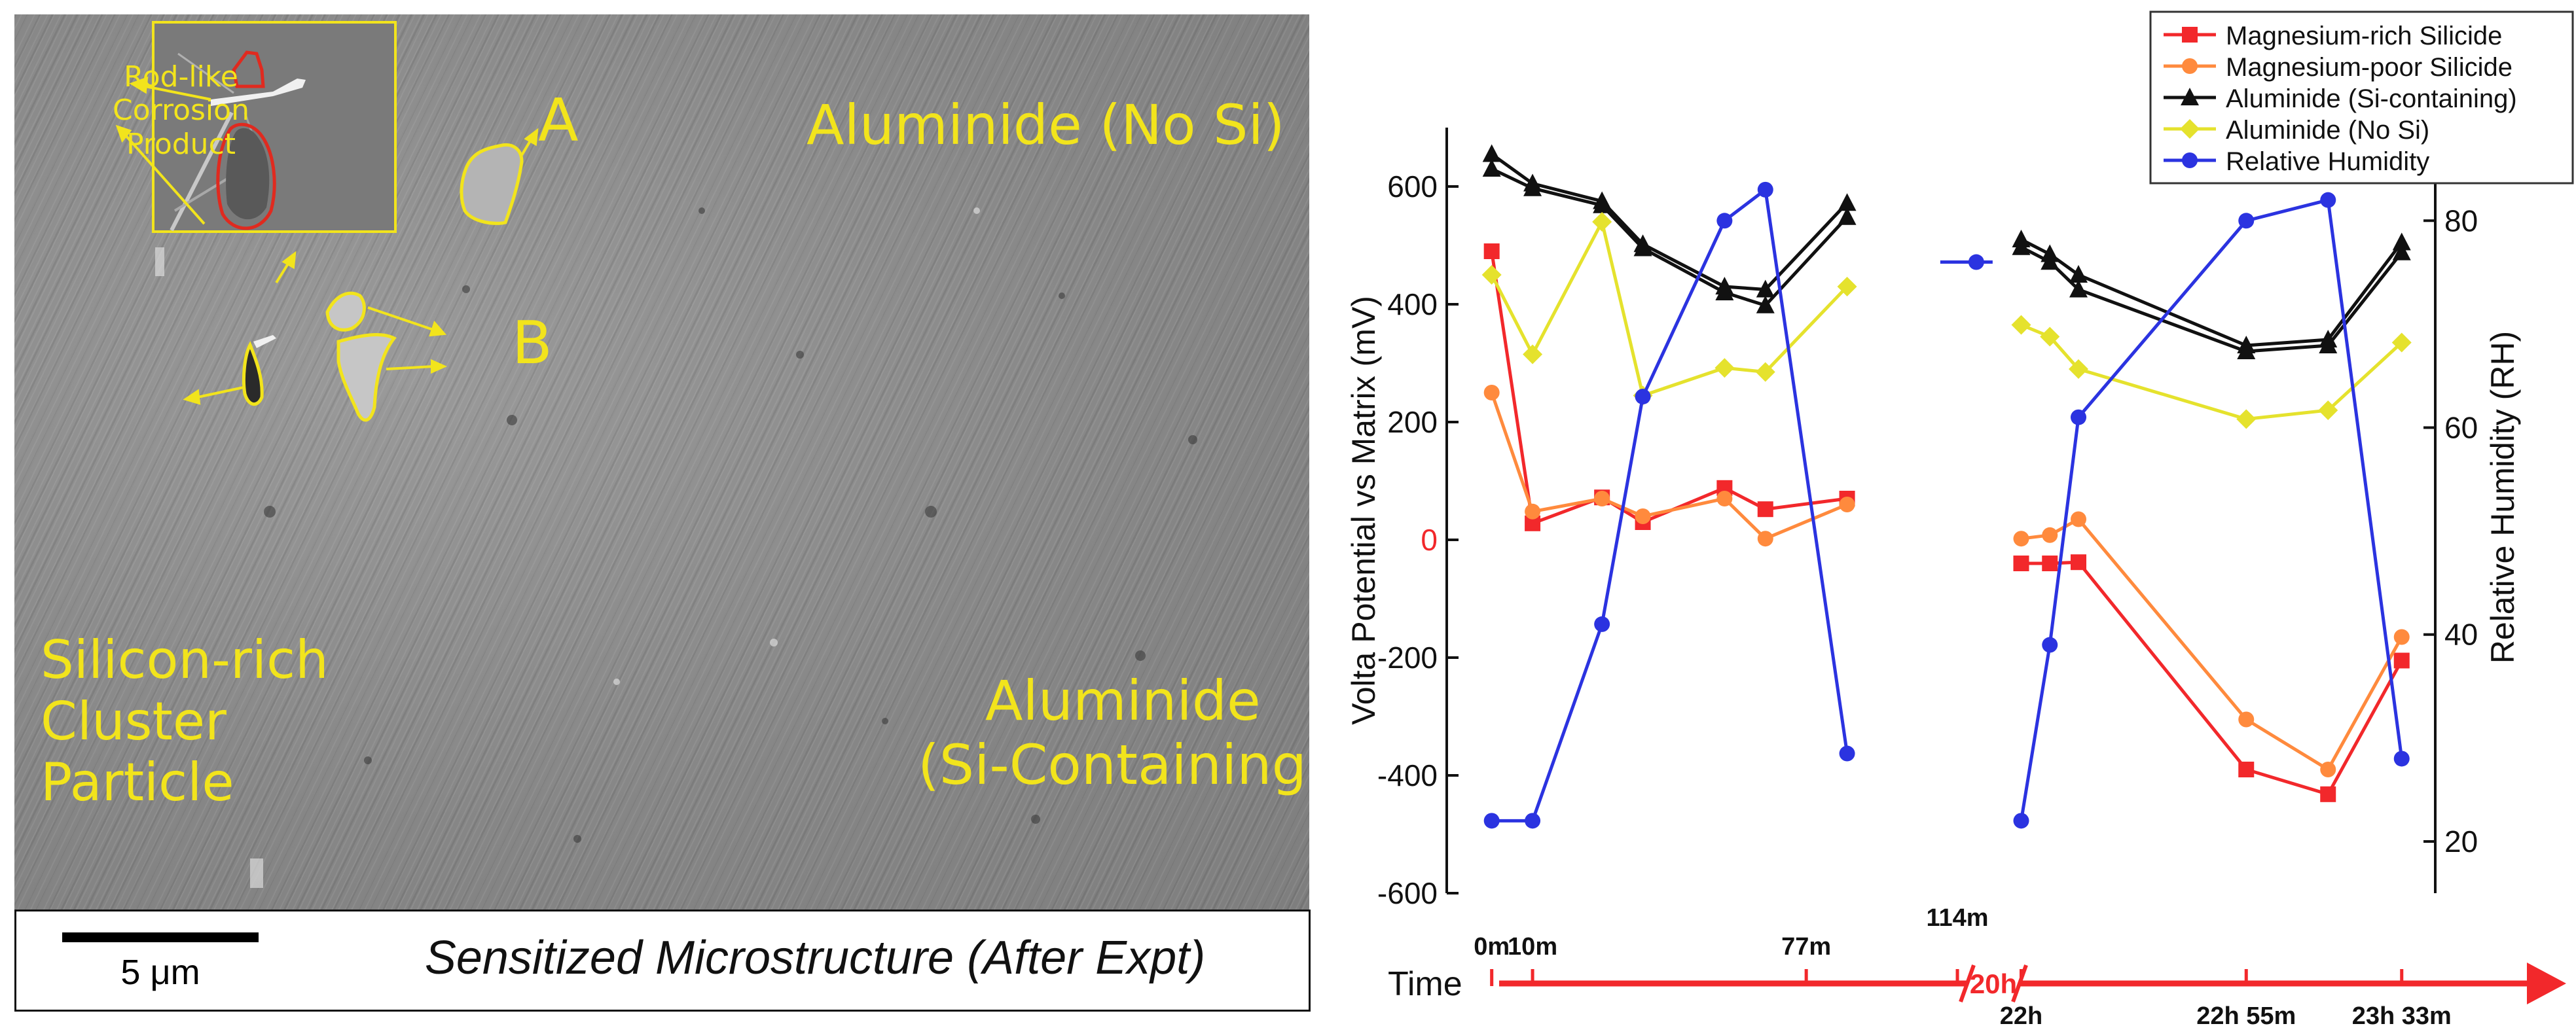 The width and height of the screenshot is (2576, 1026). Describe the element at coordinates (1412, 422) in the screenshot. I see `y-tick-label: 200` at that location.